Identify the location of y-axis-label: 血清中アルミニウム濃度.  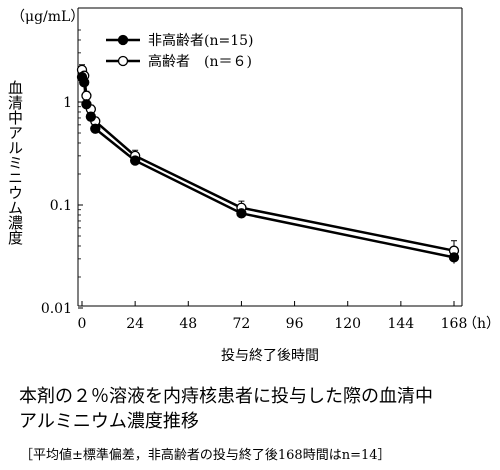
(15, 162).